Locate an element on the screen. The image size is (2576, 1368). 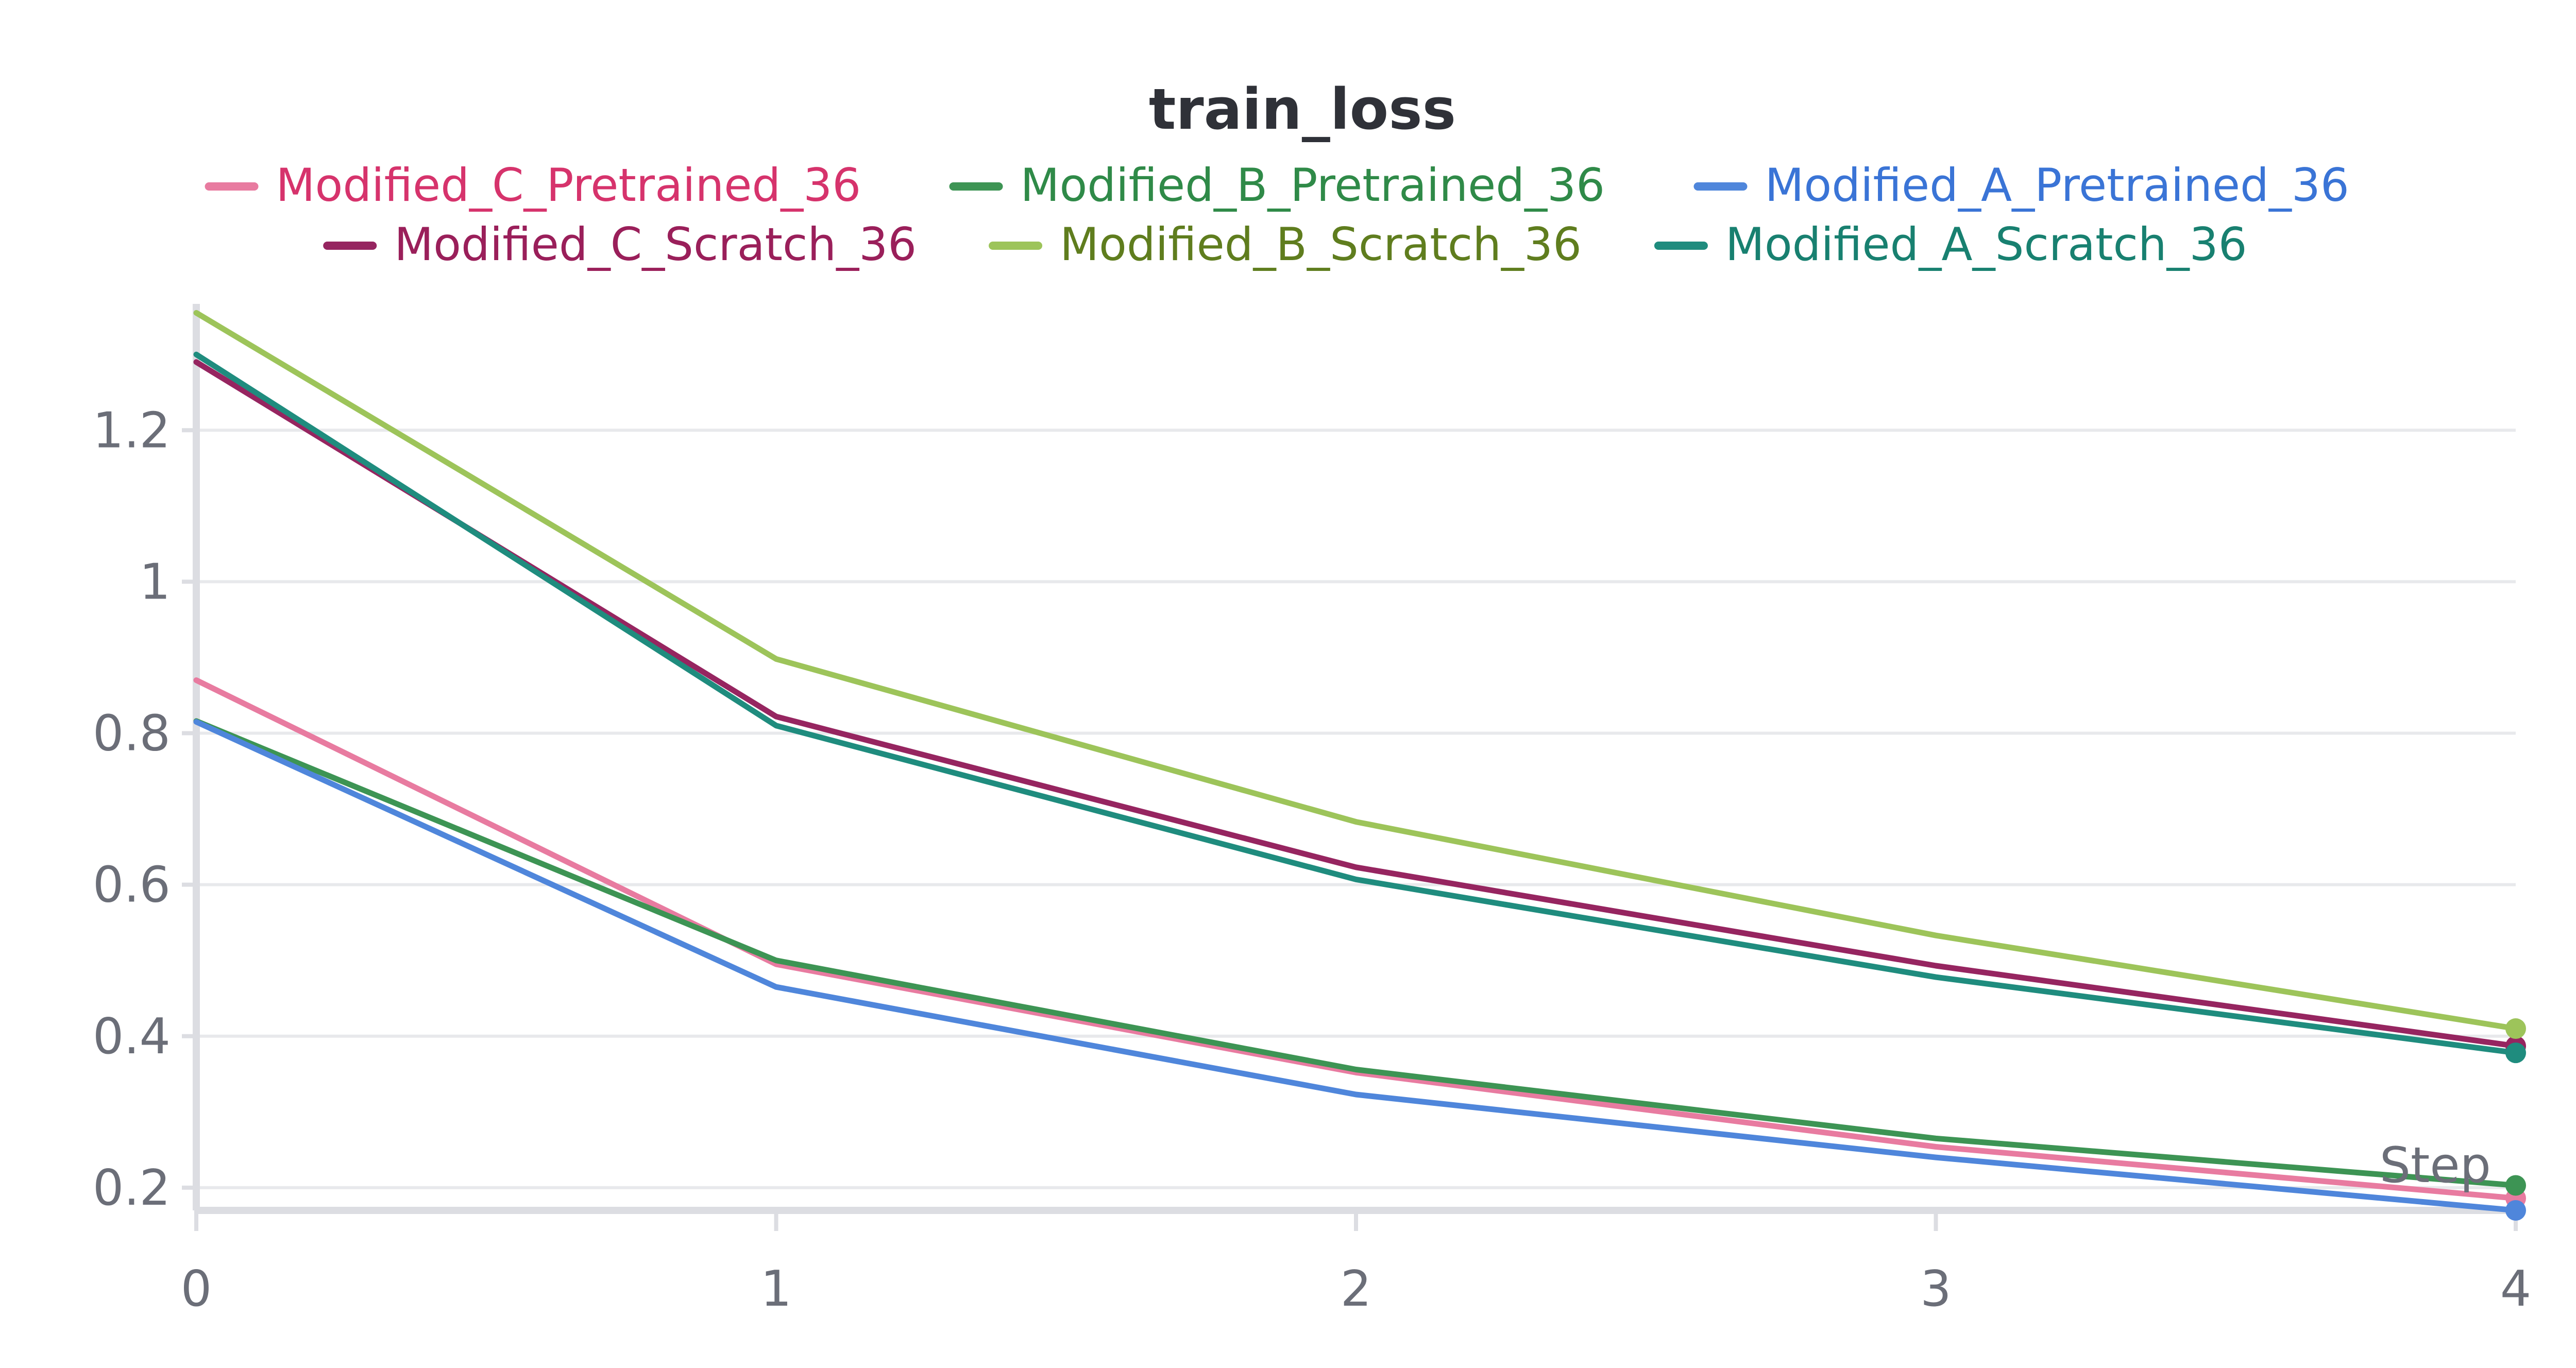
y-tick-label: 0.4 is located at coordinates (132, 1036).